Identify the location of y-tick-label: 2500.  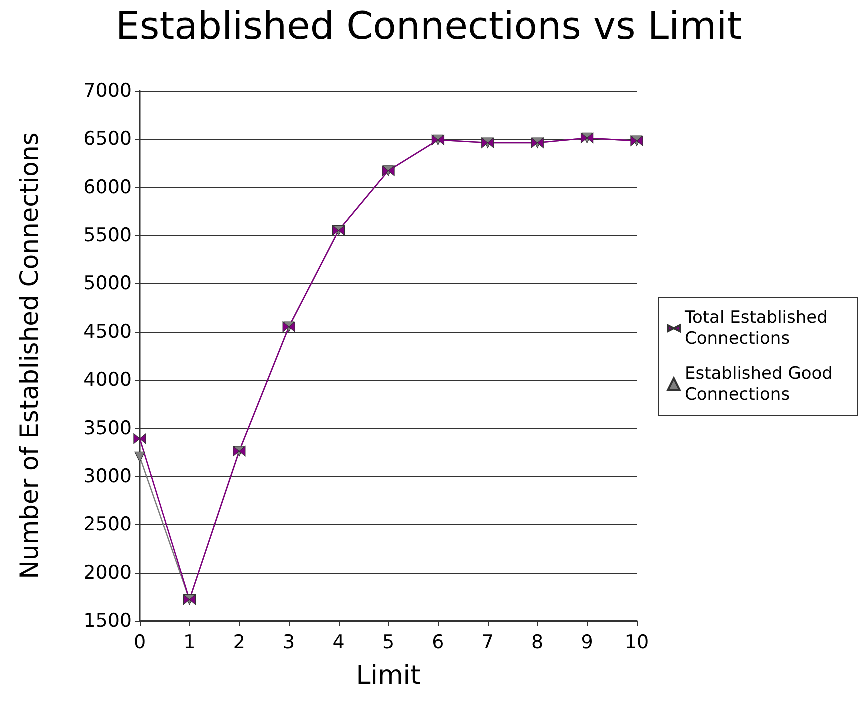
(108, 525).